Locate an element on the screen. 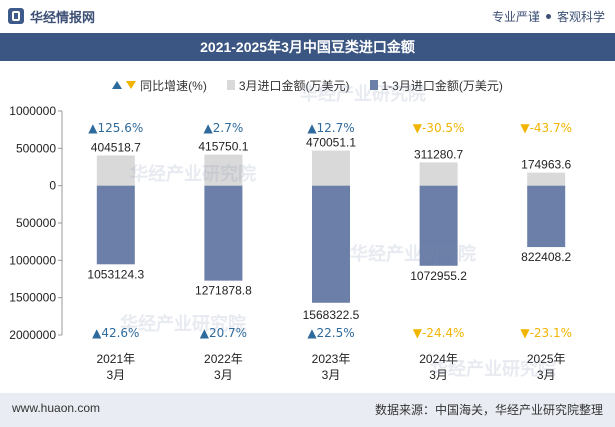 The image size is (615, 427). legend-monthly-label: 3月进口金额(万美元) is located at coordinates (294, 85).